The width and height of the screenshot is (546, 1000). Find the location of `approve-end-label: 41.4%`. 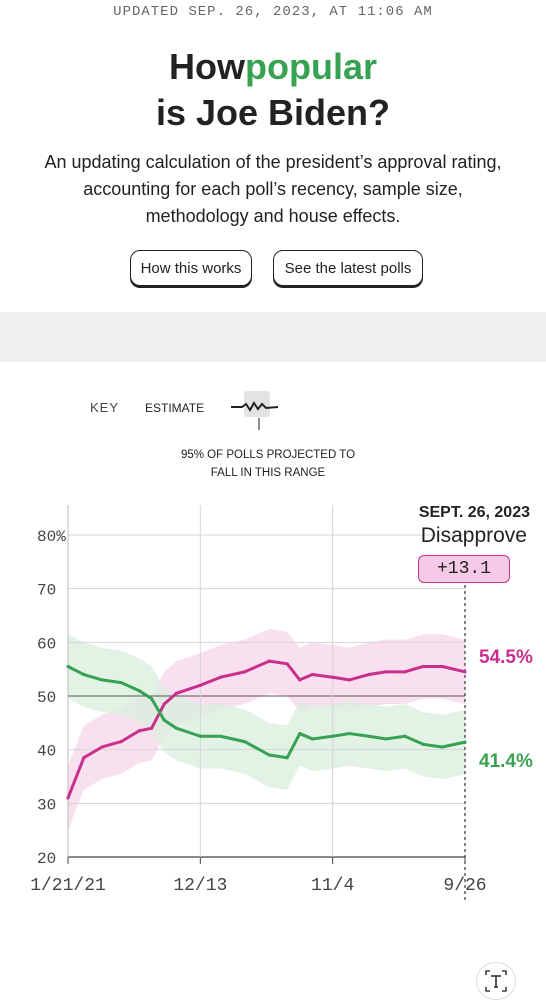

approve-end-label: 41.4% is located at coordinates (506, 761).